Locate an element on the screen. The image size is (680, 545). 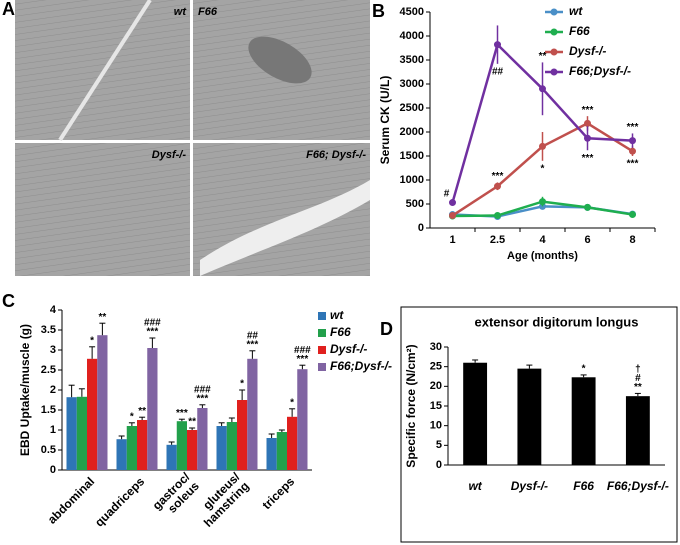
x-tick-label: 4 is located at coordinates (542, 240).